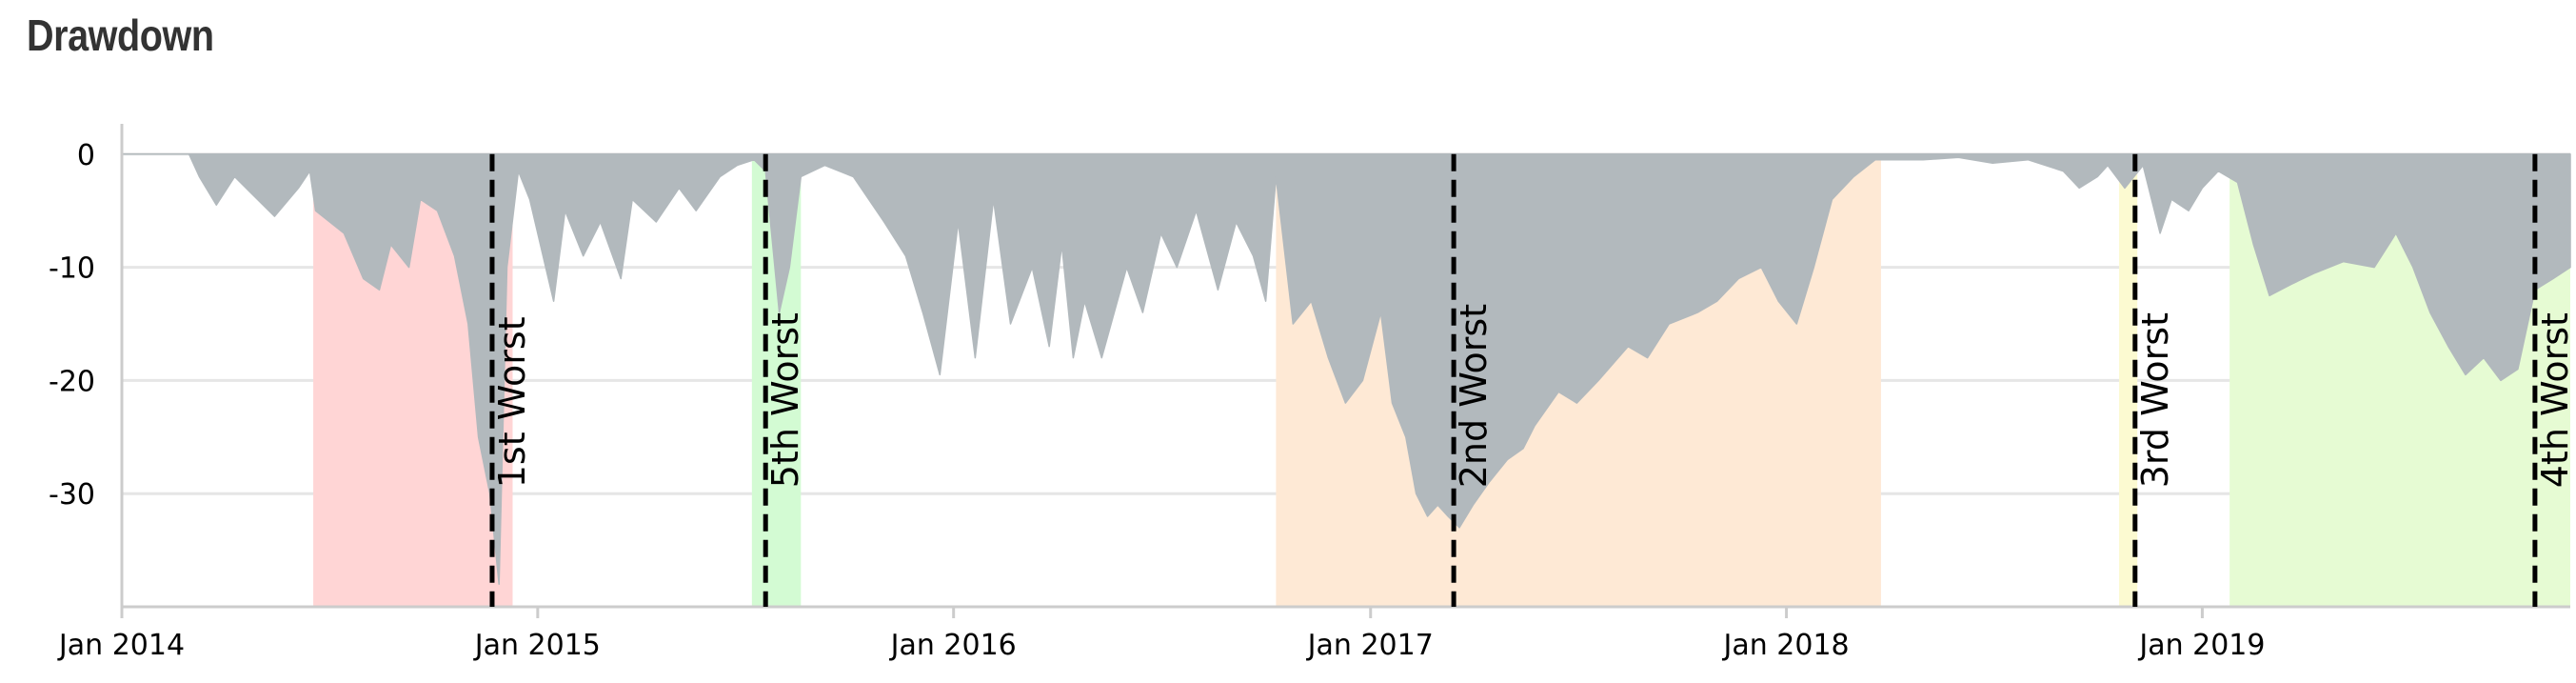  Describe the element at coordinates (86, 155) in the screenshot. I see `y-tick-label: 0` at that location.